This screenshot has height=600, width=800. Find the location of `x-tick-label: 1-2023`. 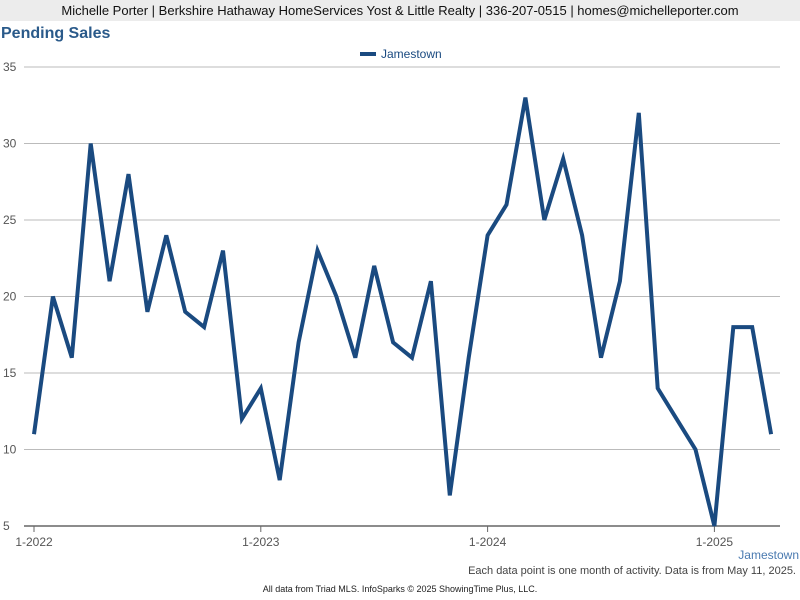

x-tick-label: 1-2023 is located at coordinates (261, 542).